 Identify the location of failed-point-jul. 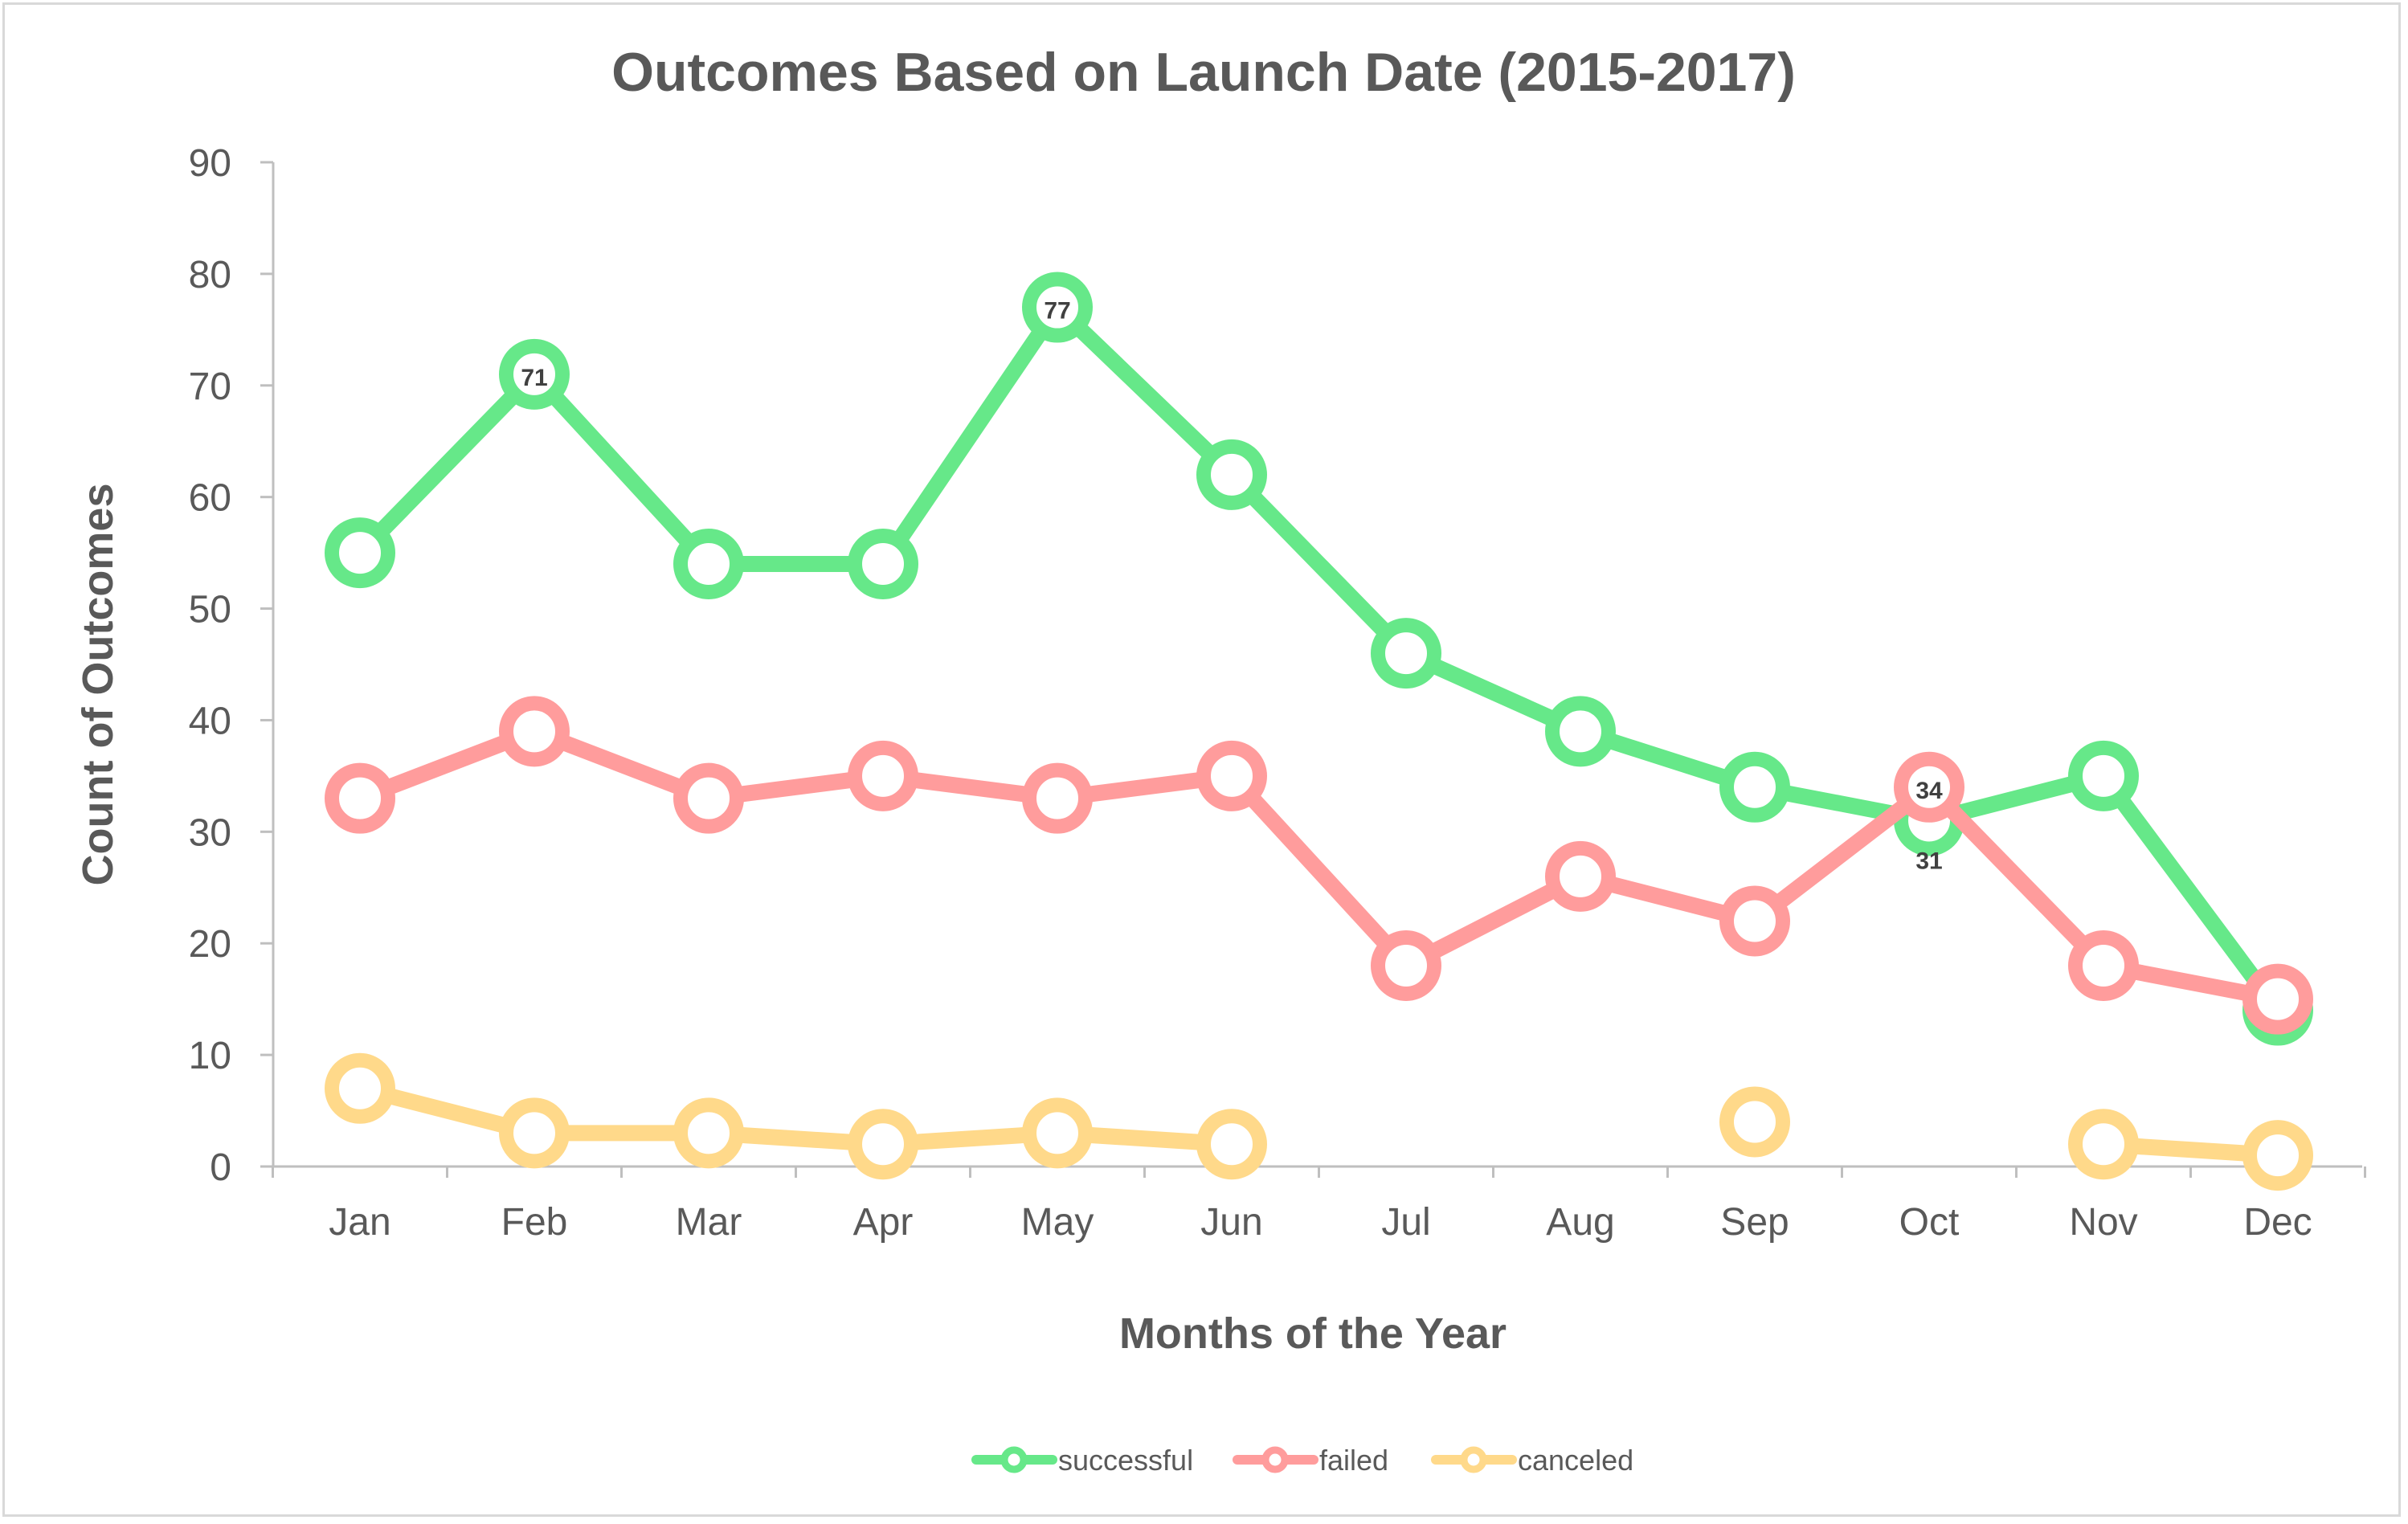
(1406, 965).